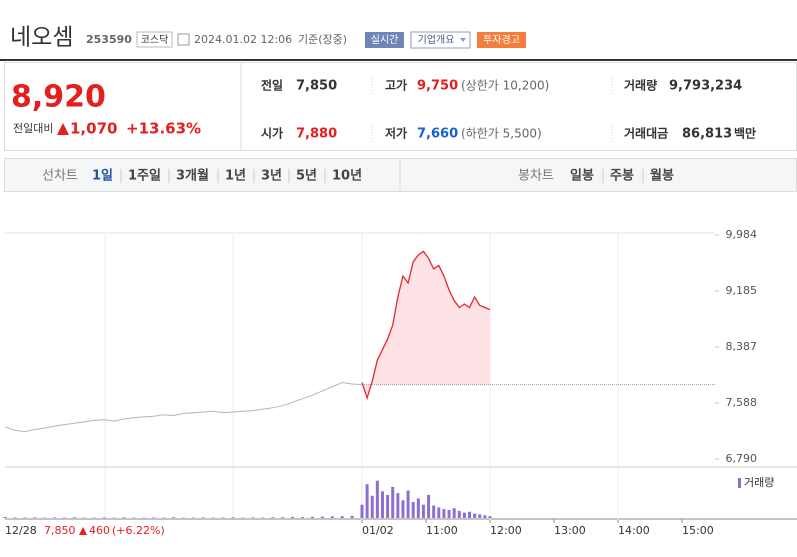 The width and height of the screenshot is (797, 557). What do you see at coordinates (640, 85) in the screenshot?
I see `stat-label: 거래량` at bounding box center [640, 85].